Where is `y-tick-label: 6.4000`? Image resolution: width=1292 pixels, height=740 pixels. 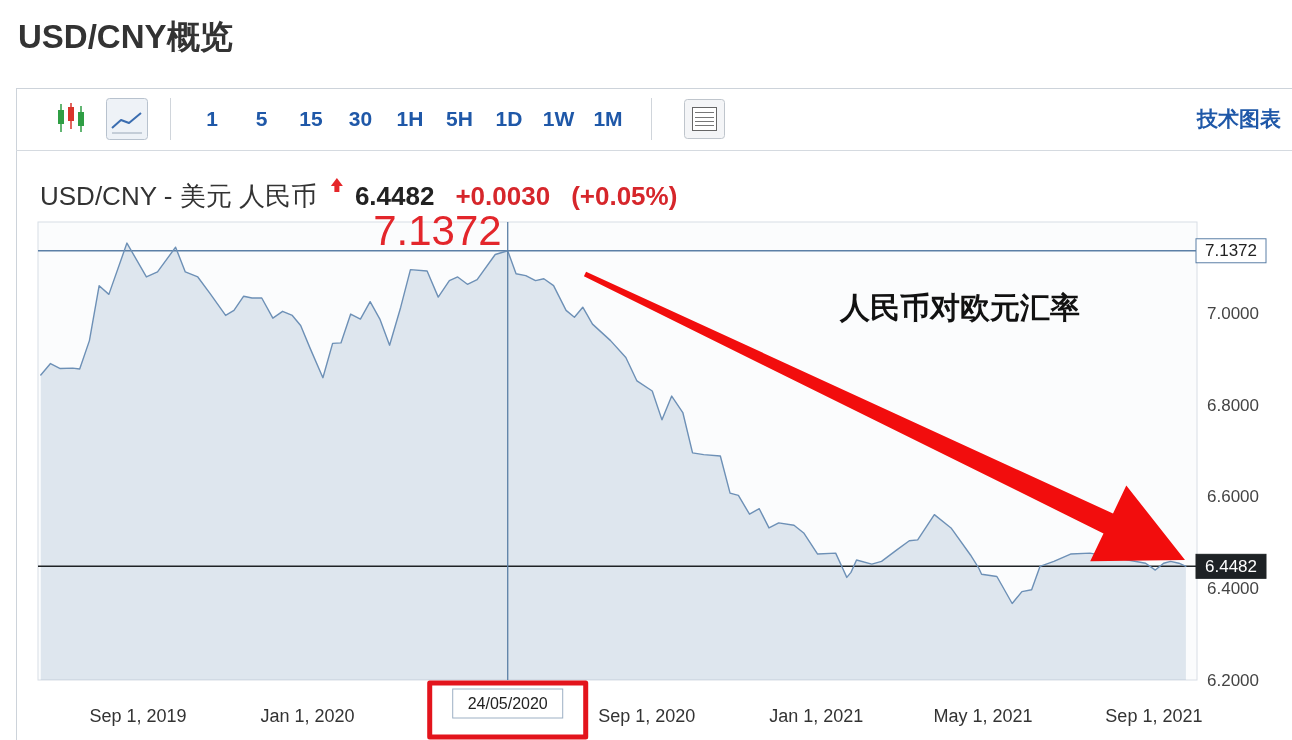 y-tick-label: 6.4000 is located at coordinates (1233, 588).